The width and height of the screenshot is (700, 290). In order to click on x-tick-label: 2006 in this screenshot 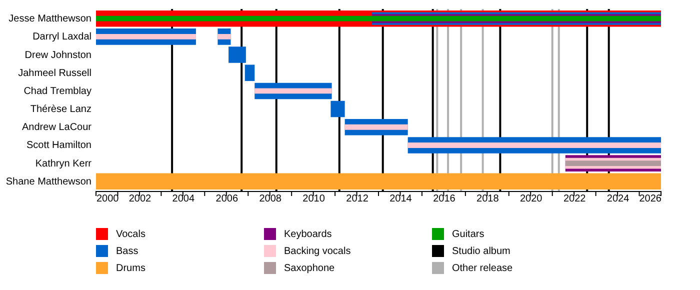, I will do `click(227, 199)`.